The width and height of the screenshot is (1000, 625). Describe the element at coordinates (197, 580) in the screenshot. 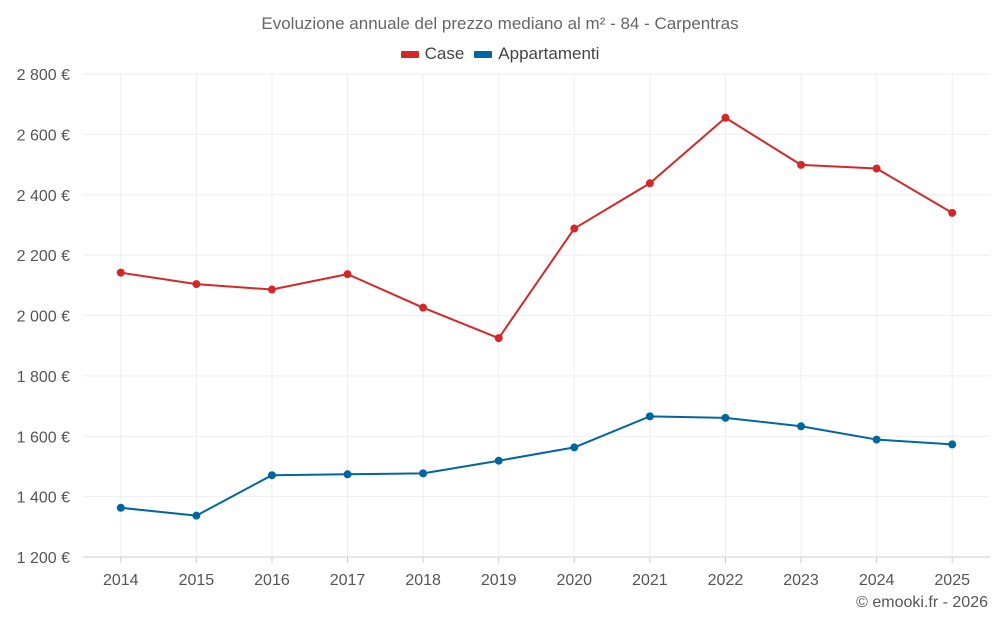

I see `x-tick-label: 2015` at that location.